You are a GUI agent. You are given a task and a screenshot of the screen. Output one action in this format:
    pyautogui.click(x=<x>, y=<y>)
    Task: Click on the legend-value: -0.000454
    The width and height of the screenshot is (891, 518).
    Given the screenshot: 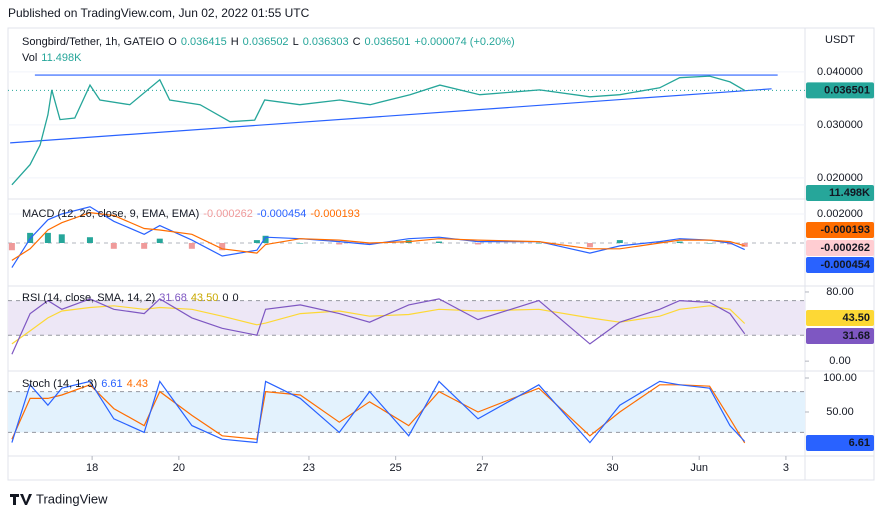 What is the action you would take?
    pyautogui.click(x=282, y=214)
    